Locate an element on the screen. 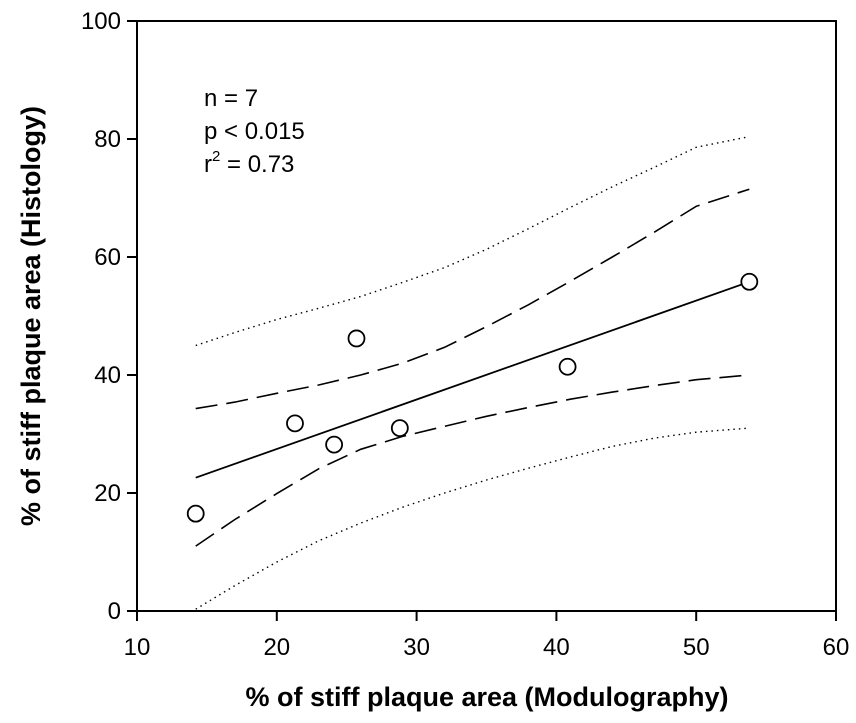 Image resolution: width=856 pixels, height=723 pixels. x-tick-label: 40 is located at coordinates (556, 647).